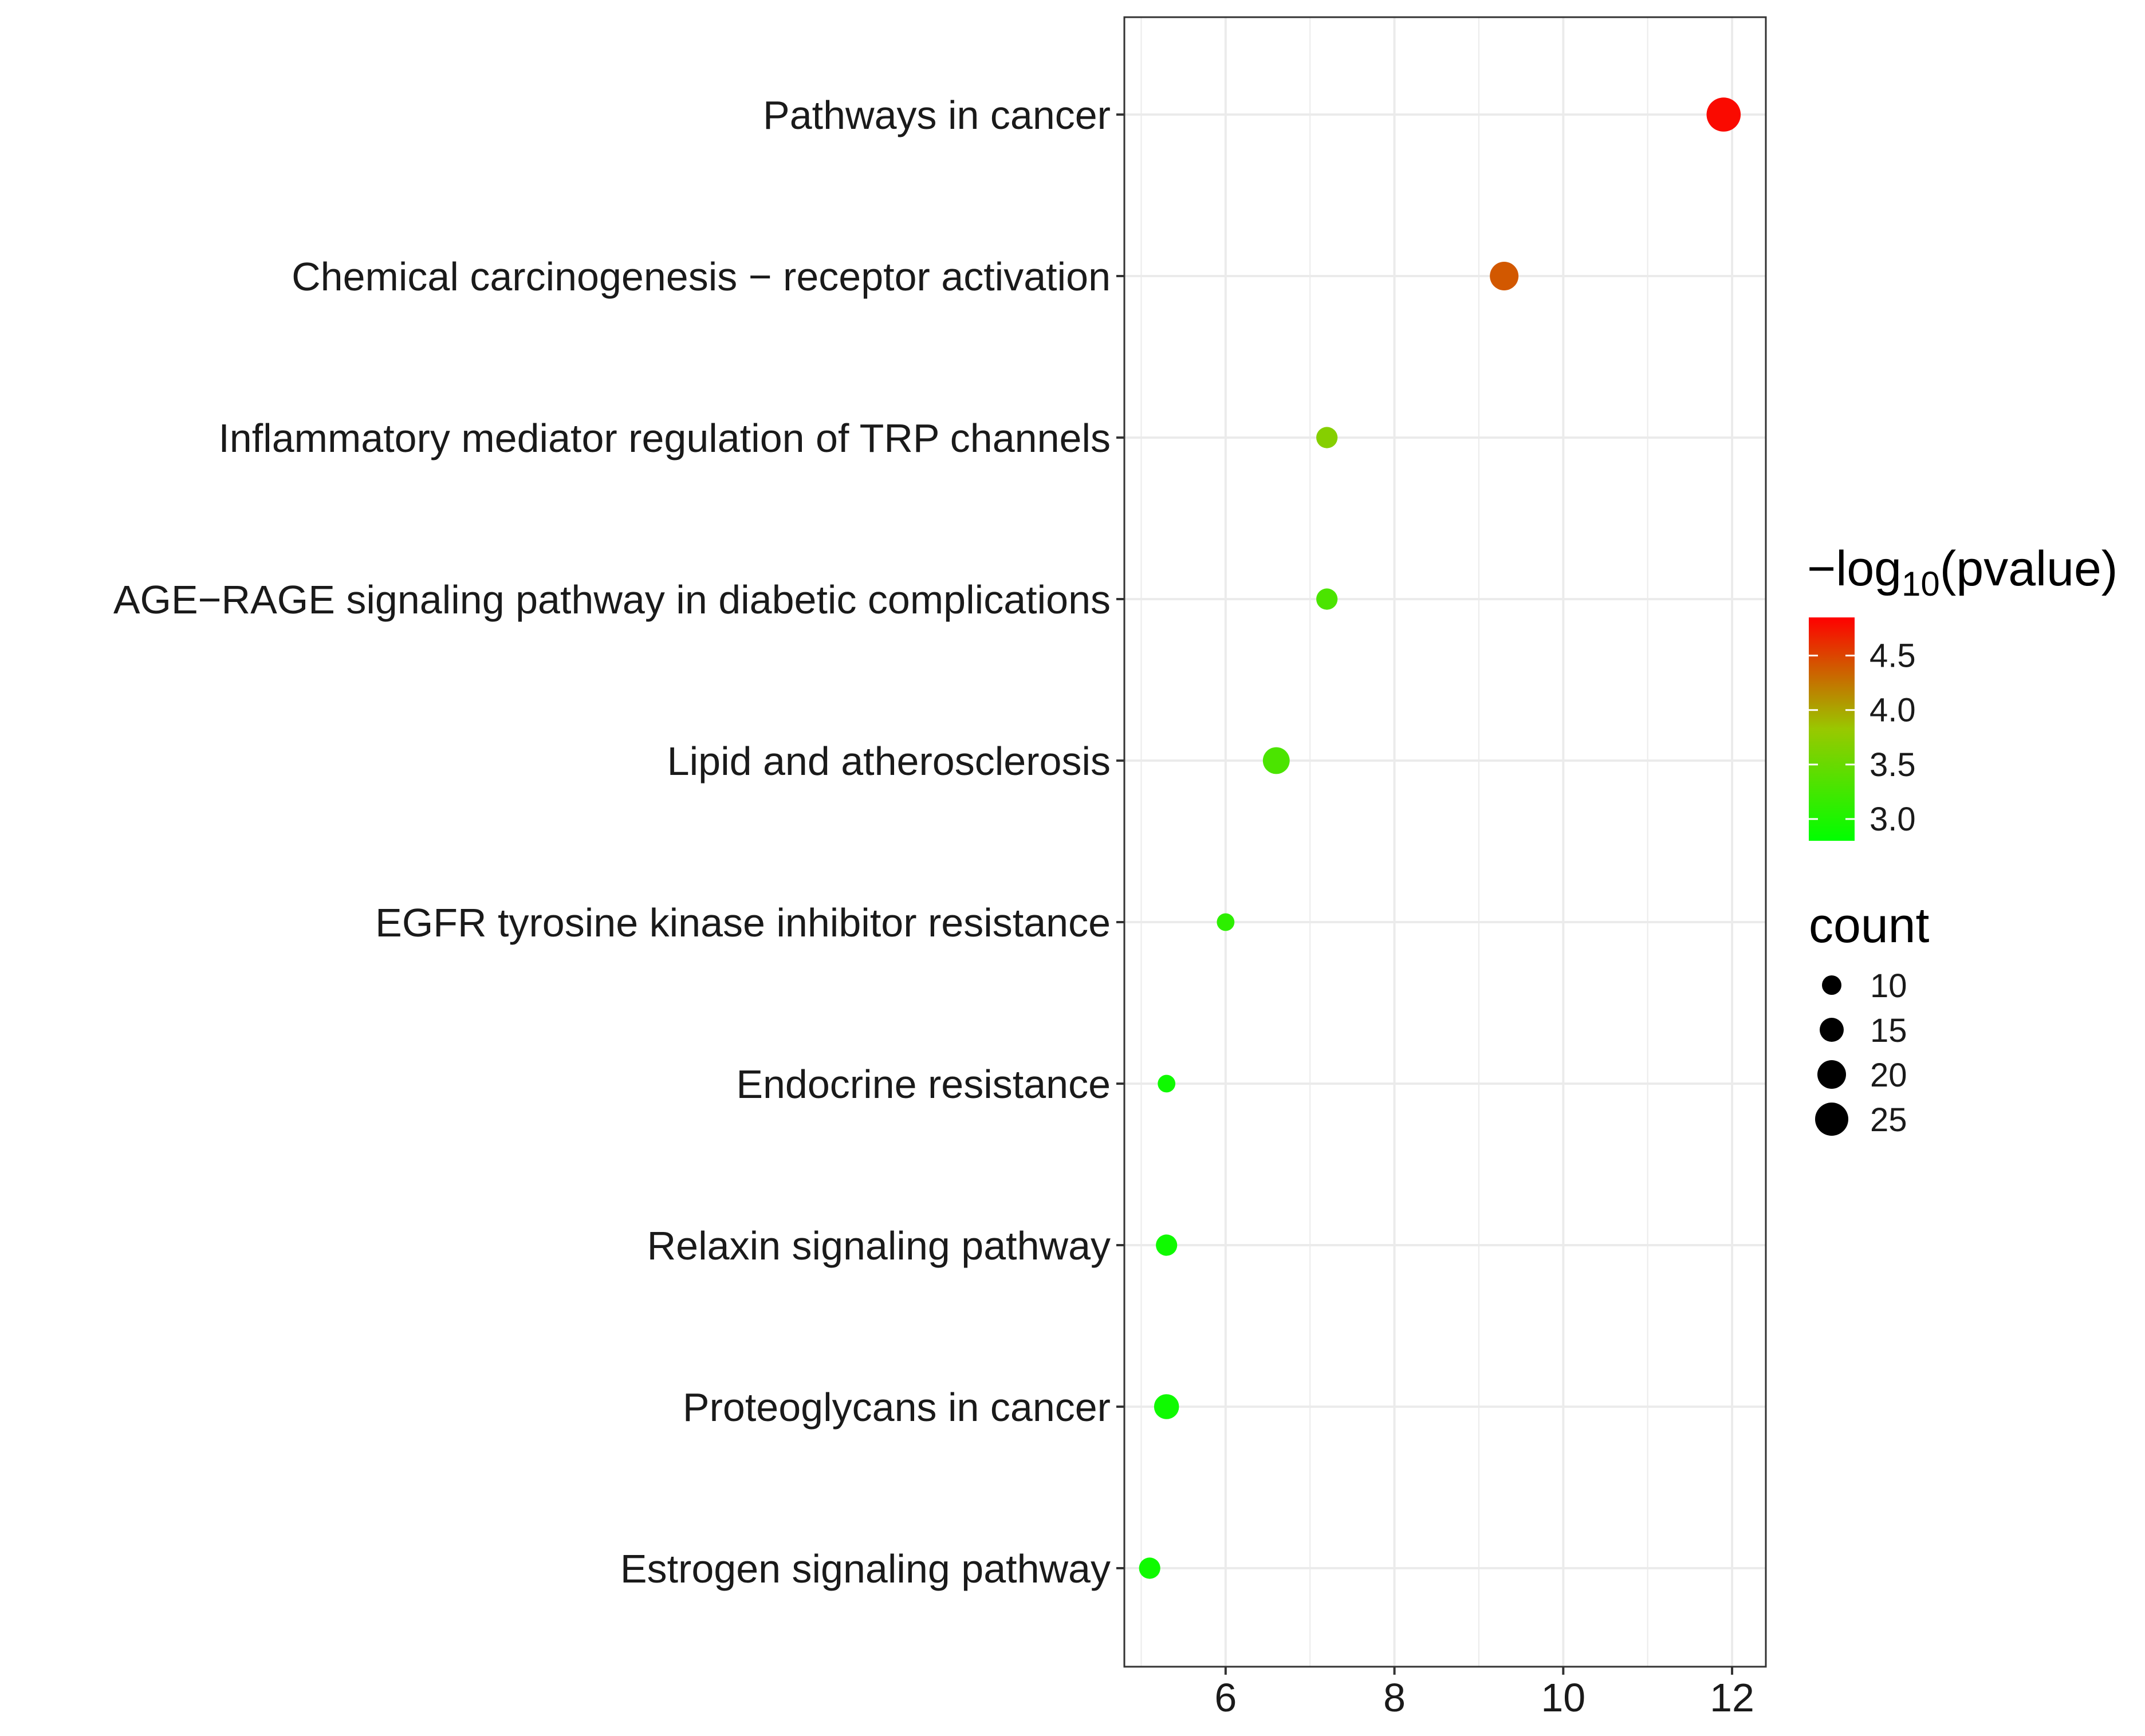  Describe the element at coordinates (1893, 819) in the screenshot. I see `colorbar-label-0: 3.0` at that location.